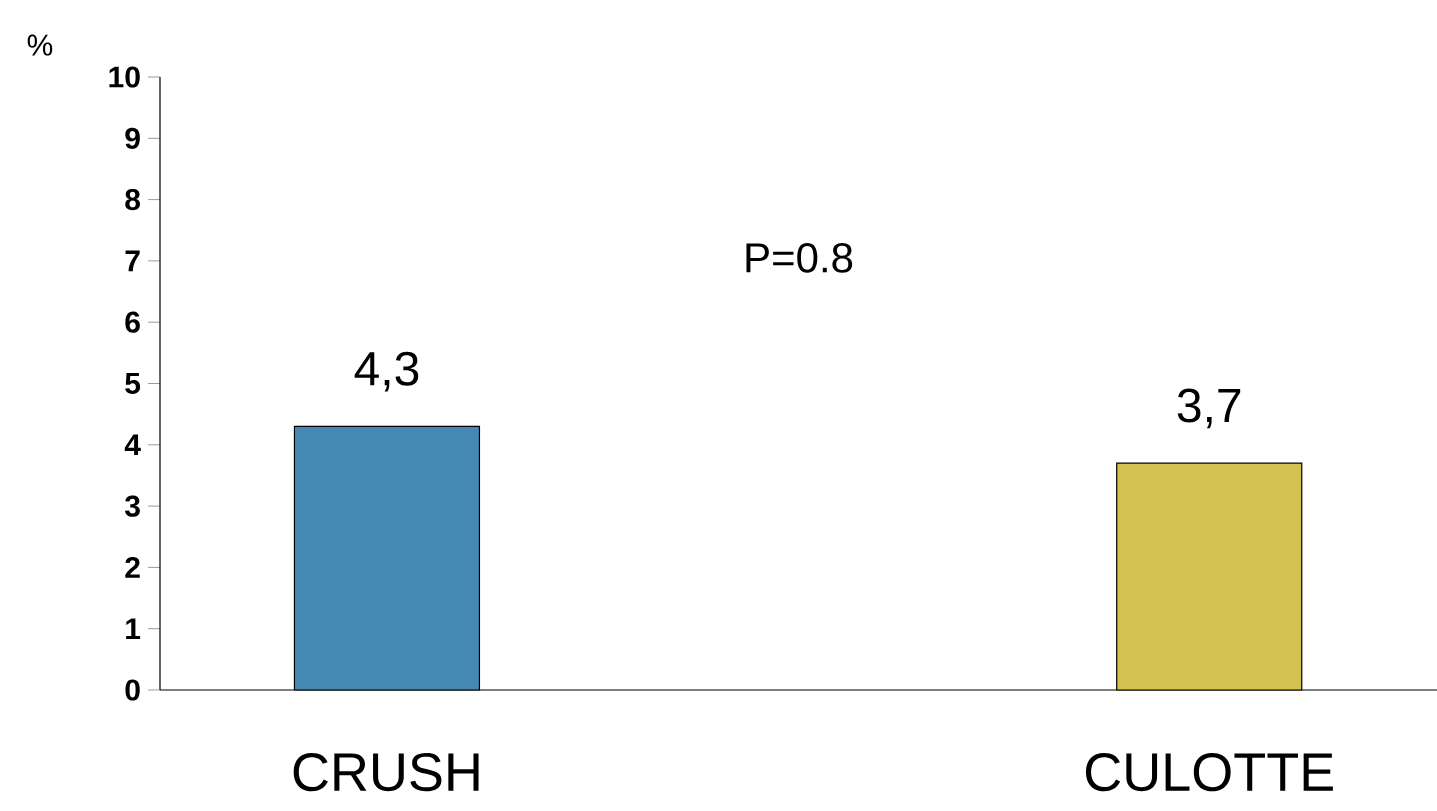 The width and height of the screenshot is (1437, 811). What do you see at coordinates (132, 322) in the screenshot?
I see `y-tick-label: 6` at bounding box center [132, 322].